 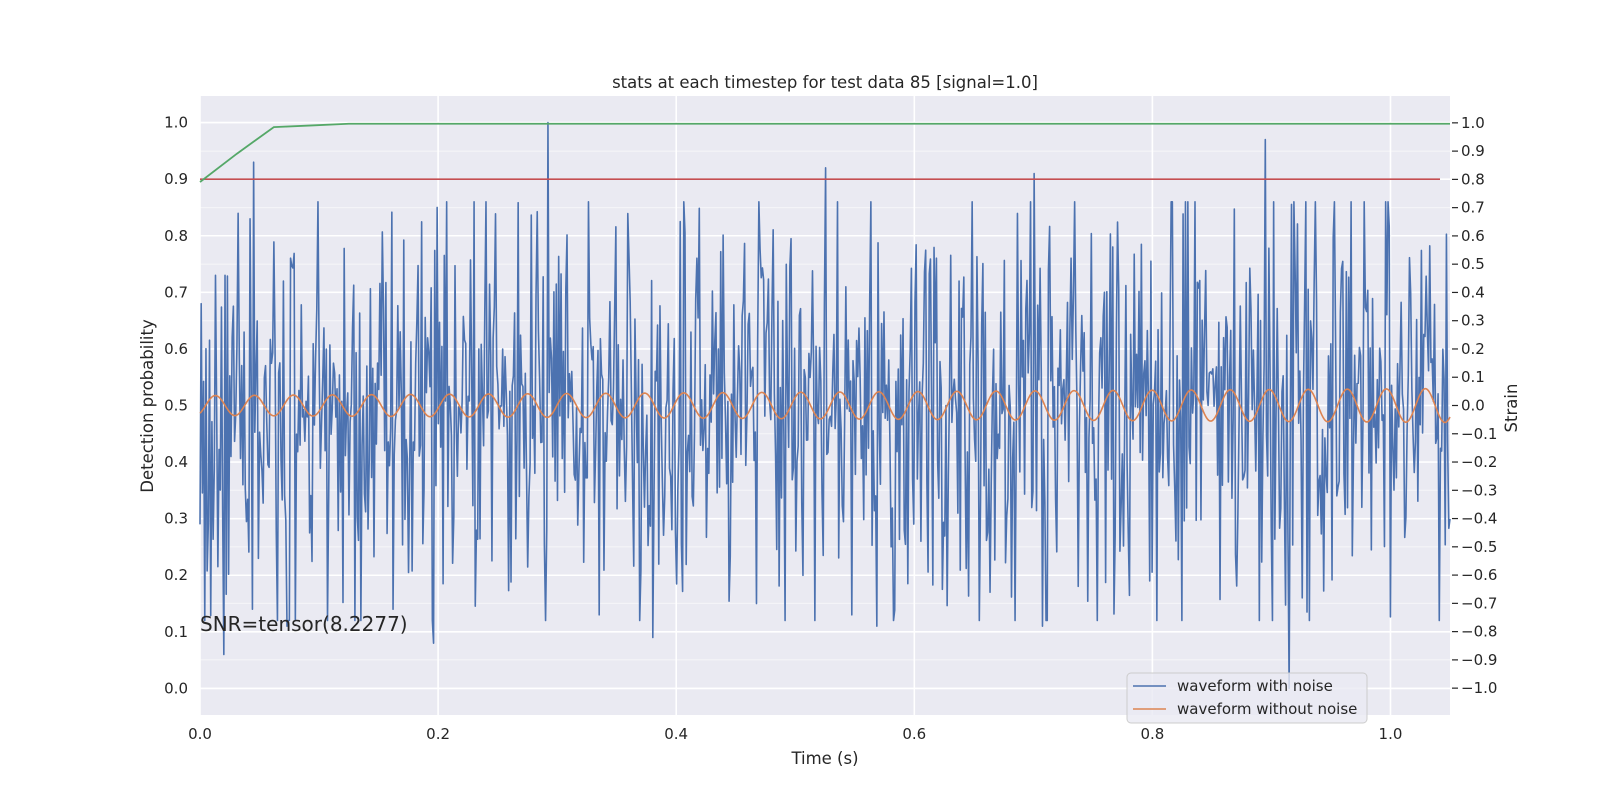 What do you see at coordinates (1473, 179) in the screenshot?
I see `y2-tick-label: 0.8` at bounding box center [1473, 179].